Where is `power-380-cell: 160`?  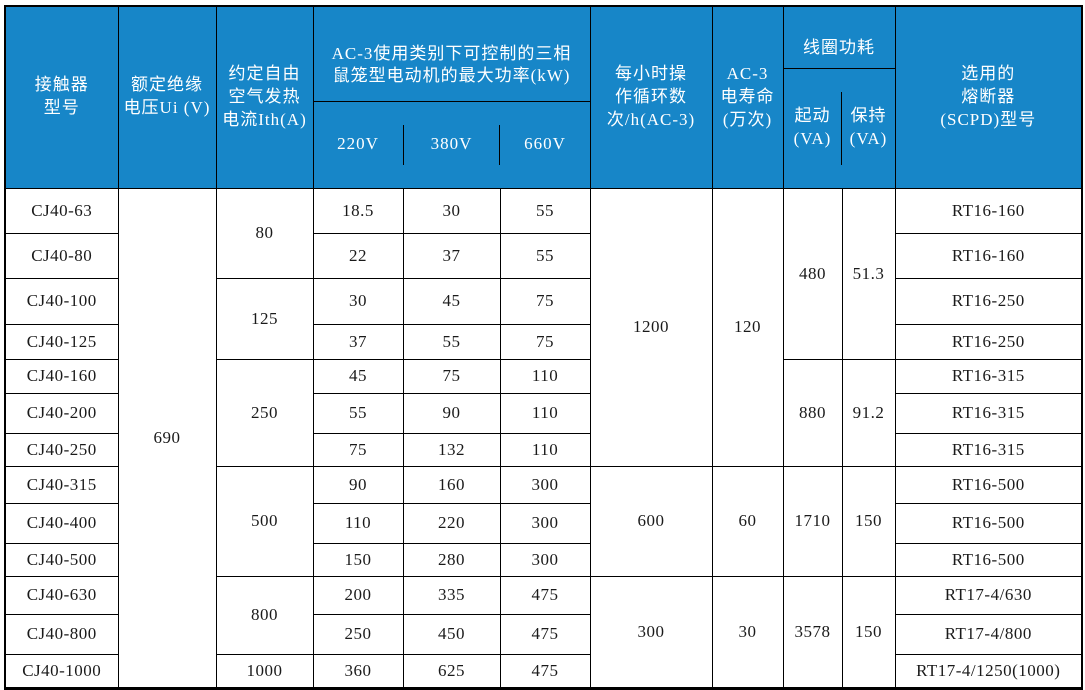 power-380-cell: 160 is located at coordinates (451, 484).